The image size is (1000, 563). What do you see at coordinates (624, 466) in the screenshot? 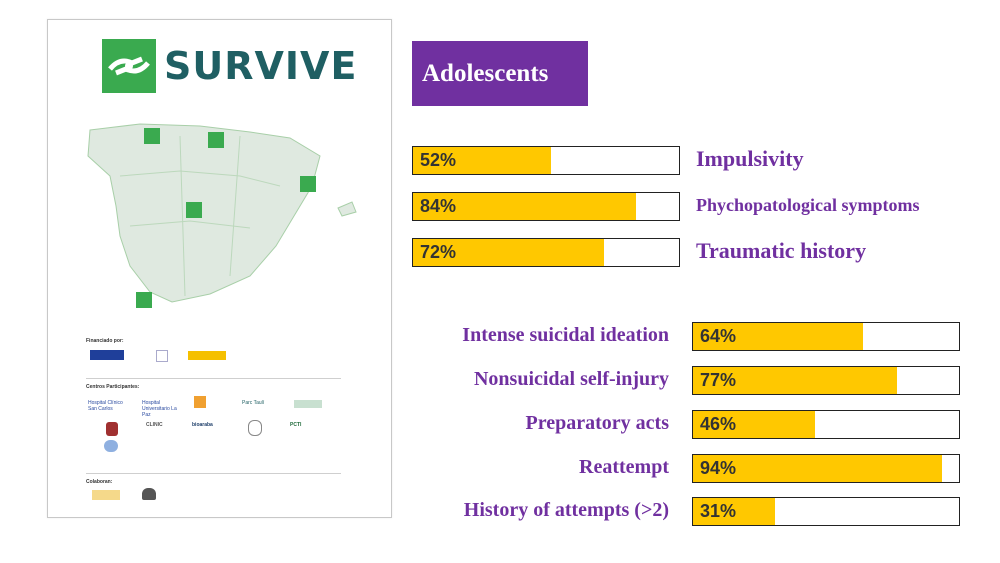
I see `category-label: Reattempt` at bounding box center [624, 466].